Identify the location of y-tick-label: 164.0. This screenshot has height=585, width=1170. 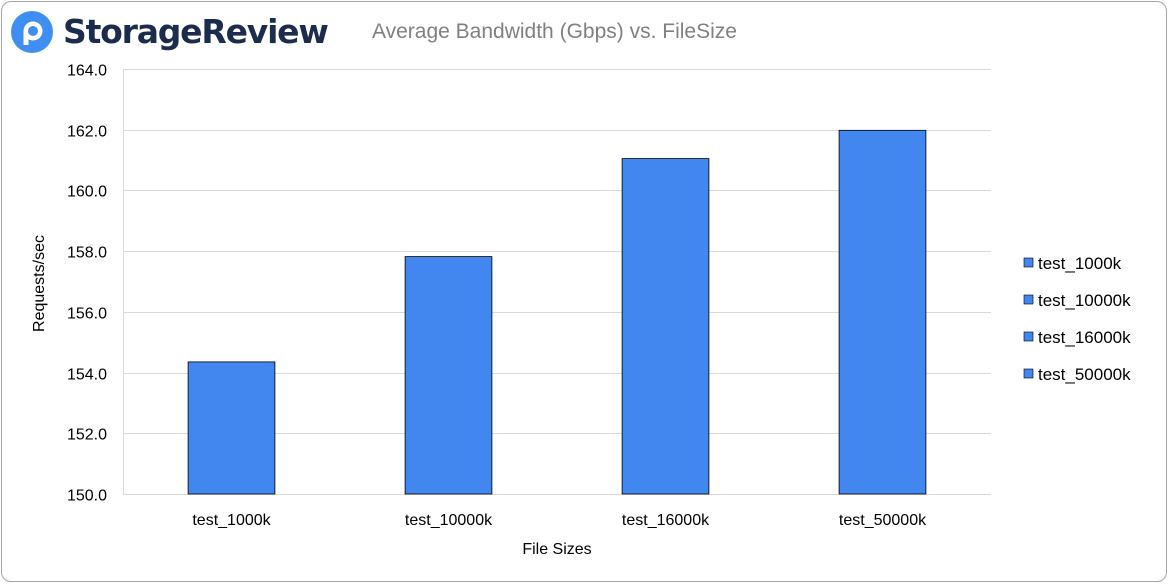
(87, 71).